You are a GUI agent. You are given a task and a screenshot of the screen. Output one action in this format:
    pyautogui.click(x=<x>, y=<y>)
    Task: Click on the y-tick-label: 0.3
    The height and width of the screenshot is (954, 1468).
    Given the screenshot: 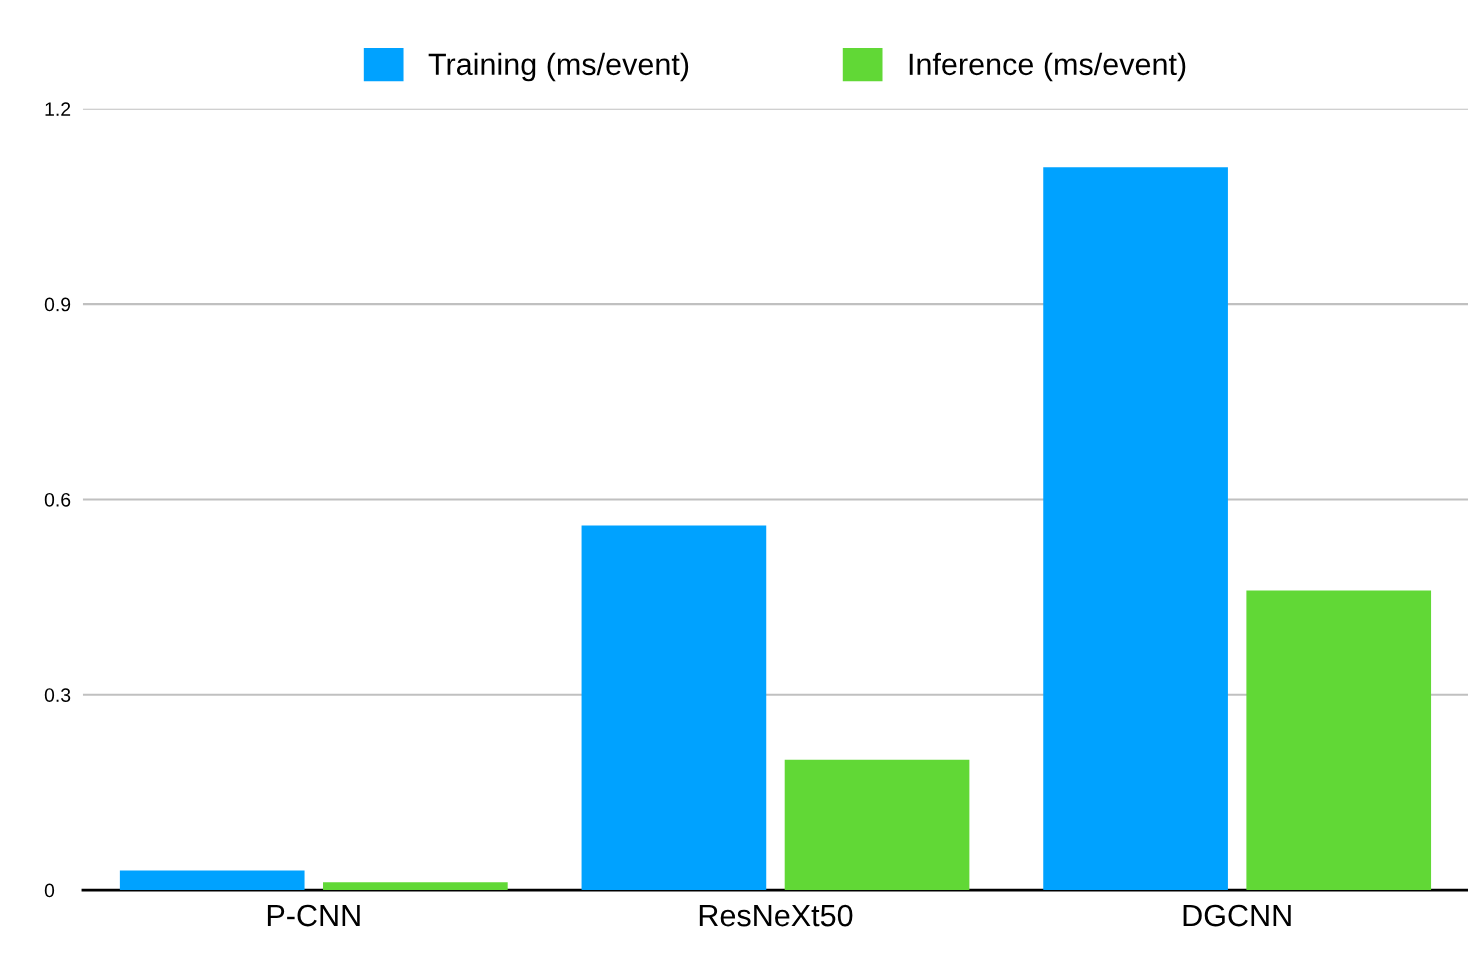 What is the action you would take?
    pyautogui.click(x=57, y=695)
    